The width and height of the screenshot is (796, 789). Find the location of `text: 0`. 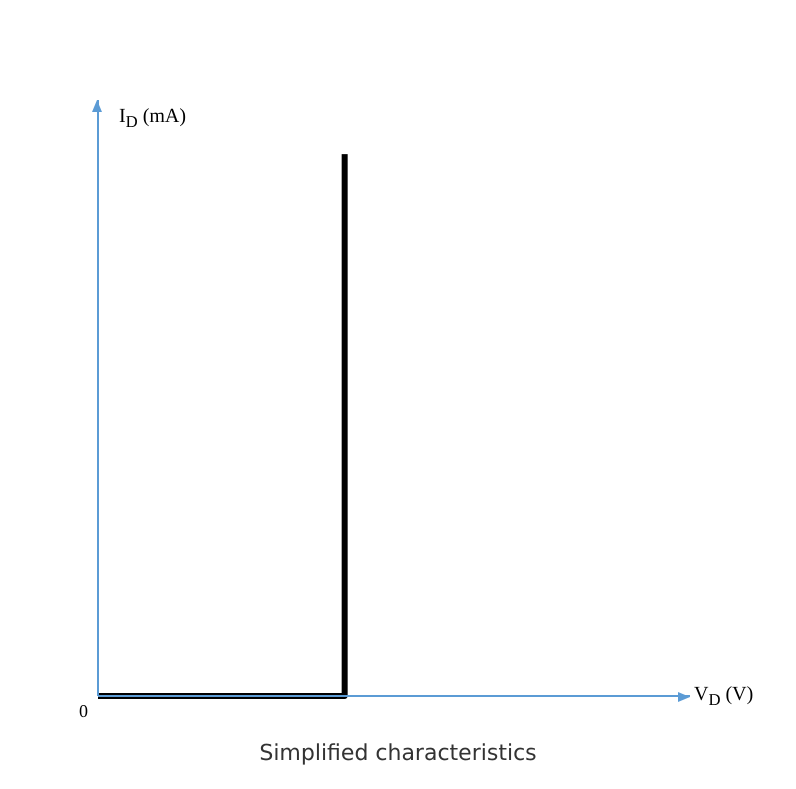

text: 0 is located at coordinates (83, 711).